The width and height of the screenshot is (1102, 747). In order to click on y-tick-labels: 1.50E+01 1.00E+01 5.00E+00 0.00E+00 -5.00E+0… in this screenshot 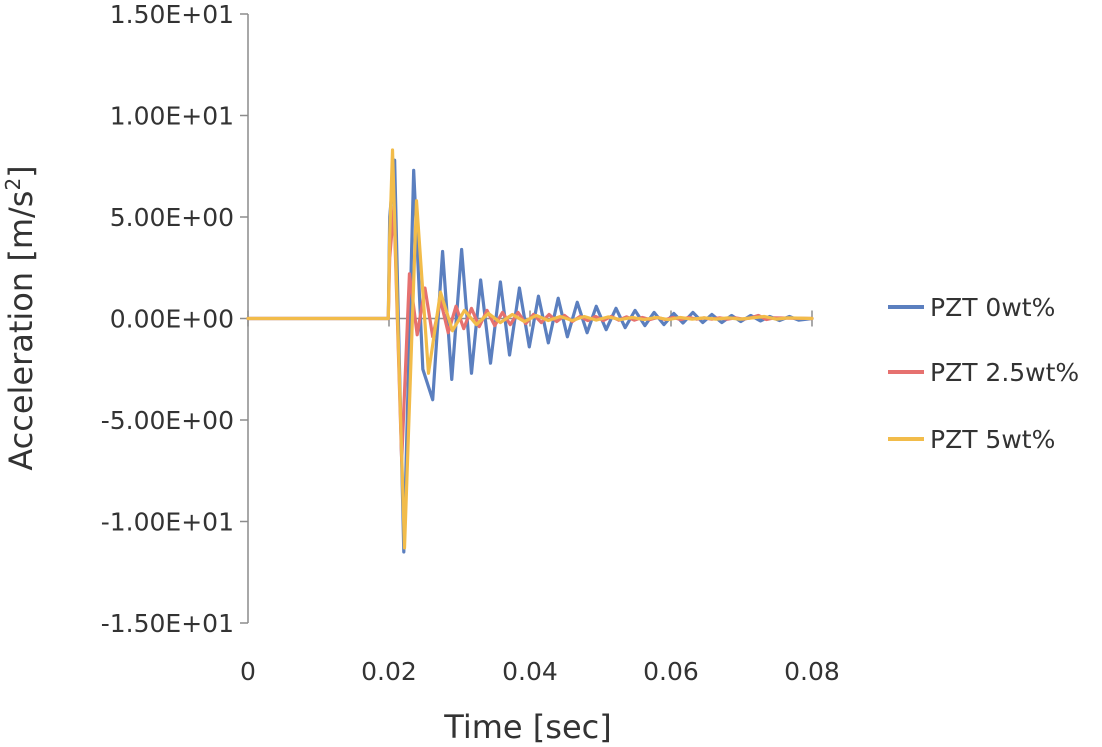, I will do `click(167, 319)`.